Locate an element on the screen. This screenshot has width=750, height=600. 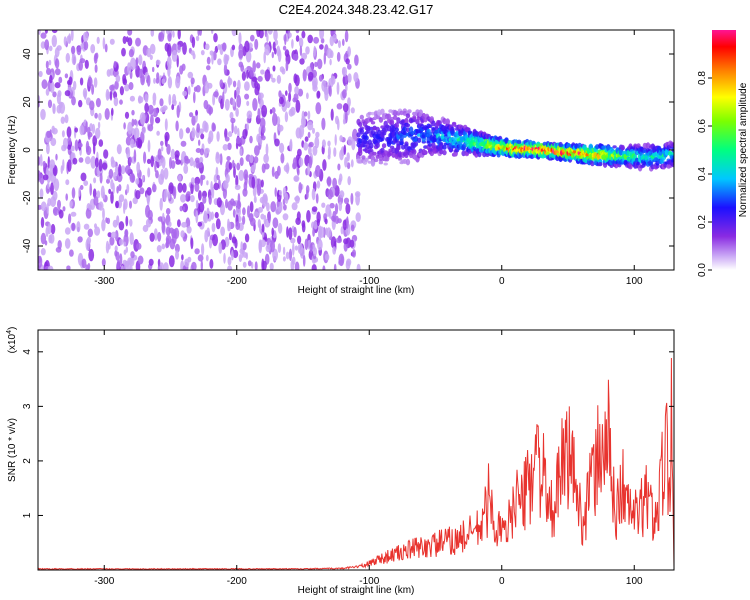
snr-multiplier-base: (x10 is located at coordinates (12, 343).